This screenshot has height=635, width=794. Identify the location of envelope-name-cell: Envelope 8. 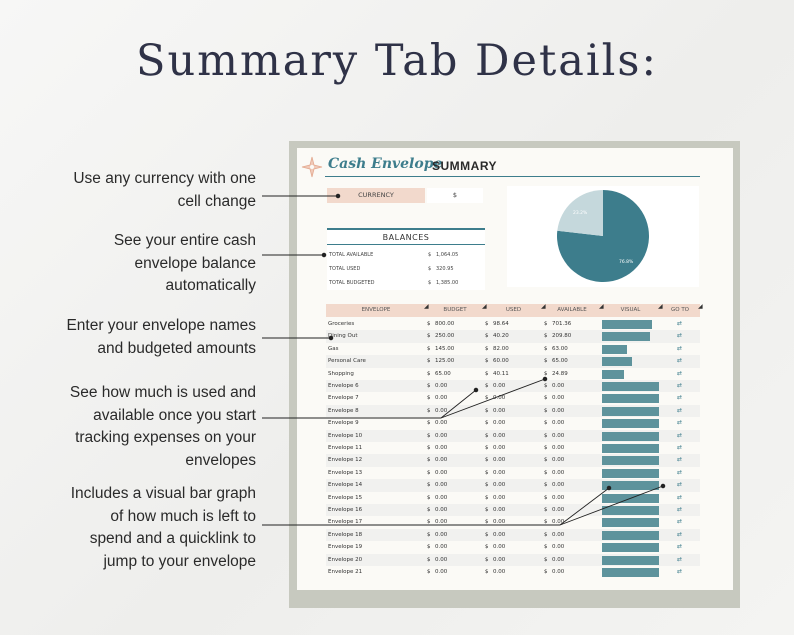
(343, 410).